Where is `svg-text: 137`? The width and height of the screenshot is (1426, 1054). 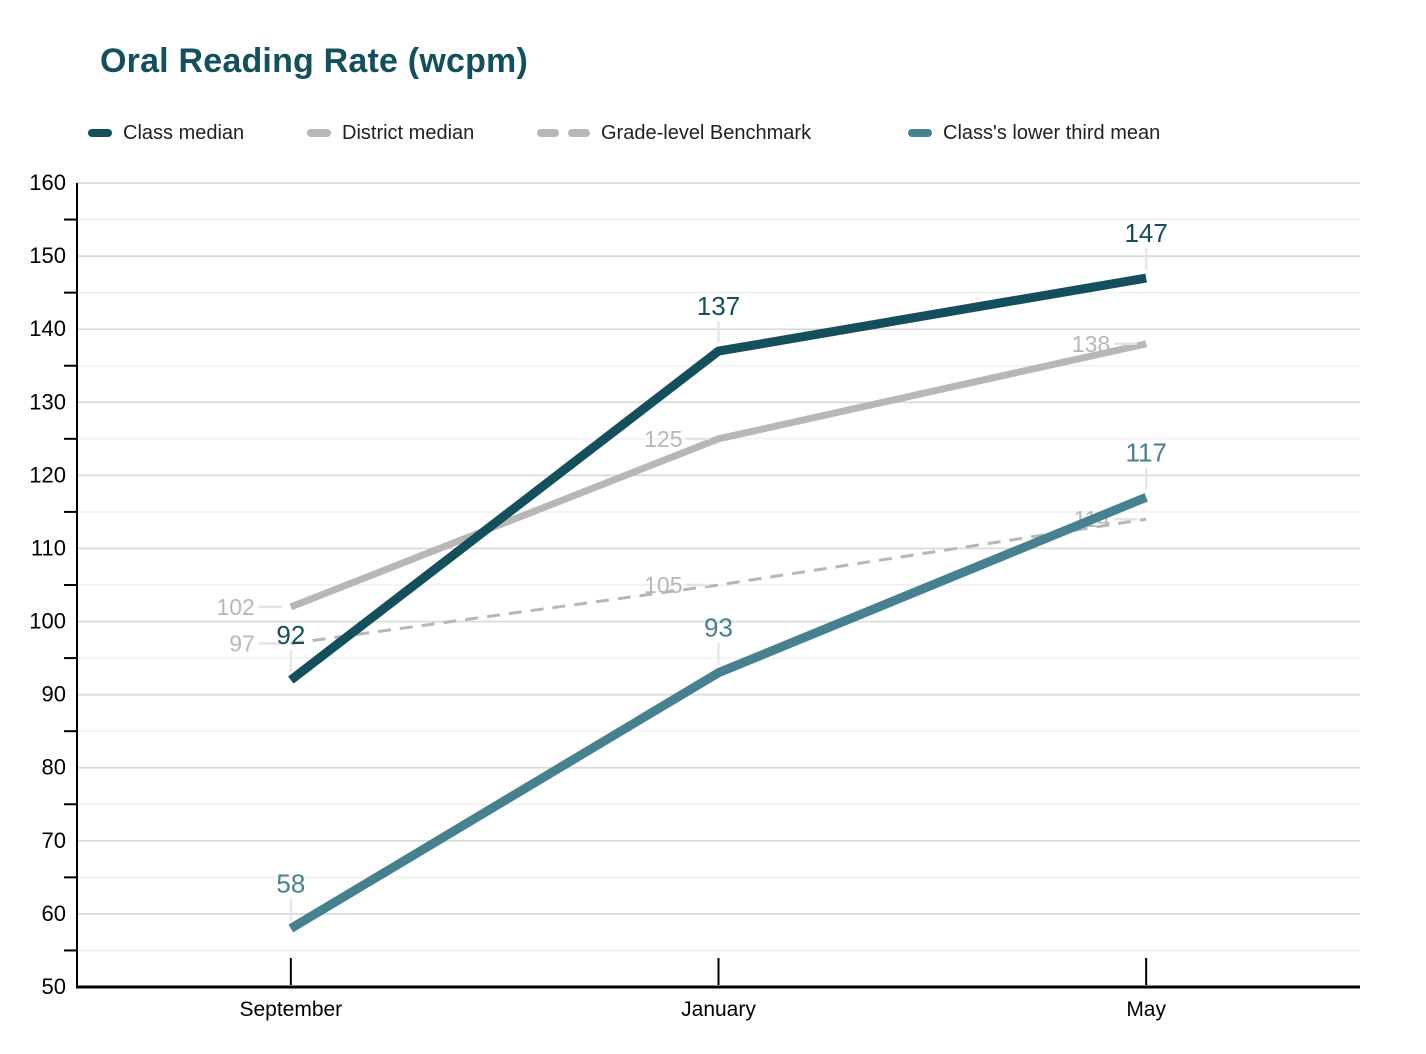
svg-text: 137 is located at coordinates (718, 306).